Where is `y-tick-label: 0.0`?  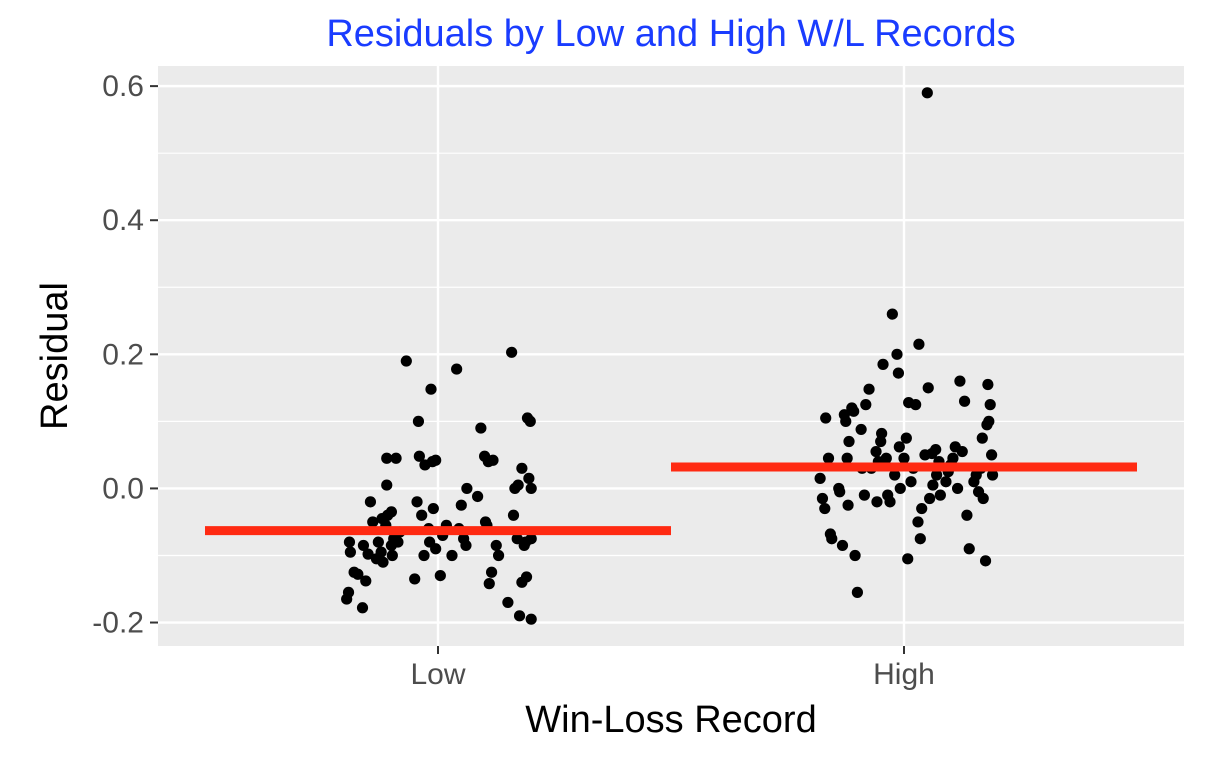 y-tick-label: 0.0 is located at coordinates (123, 488).